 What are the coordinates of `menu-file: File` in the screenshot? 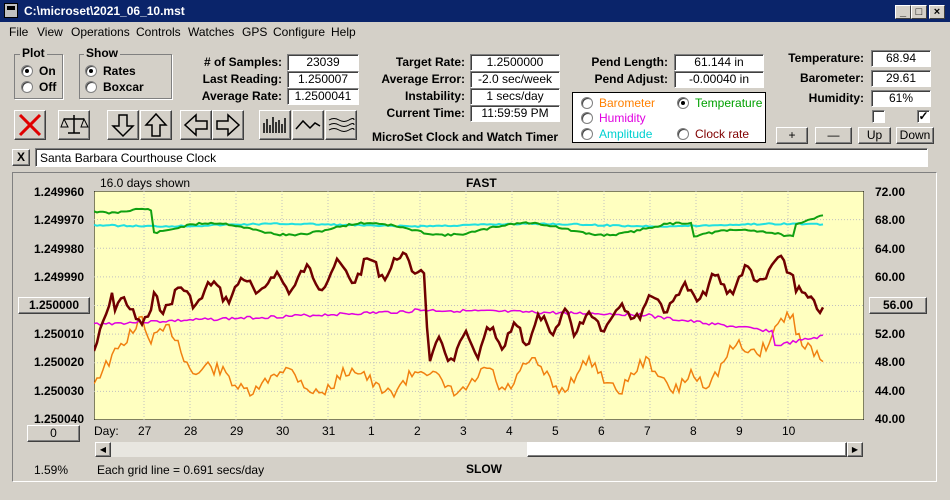 It's located at (19, 32).